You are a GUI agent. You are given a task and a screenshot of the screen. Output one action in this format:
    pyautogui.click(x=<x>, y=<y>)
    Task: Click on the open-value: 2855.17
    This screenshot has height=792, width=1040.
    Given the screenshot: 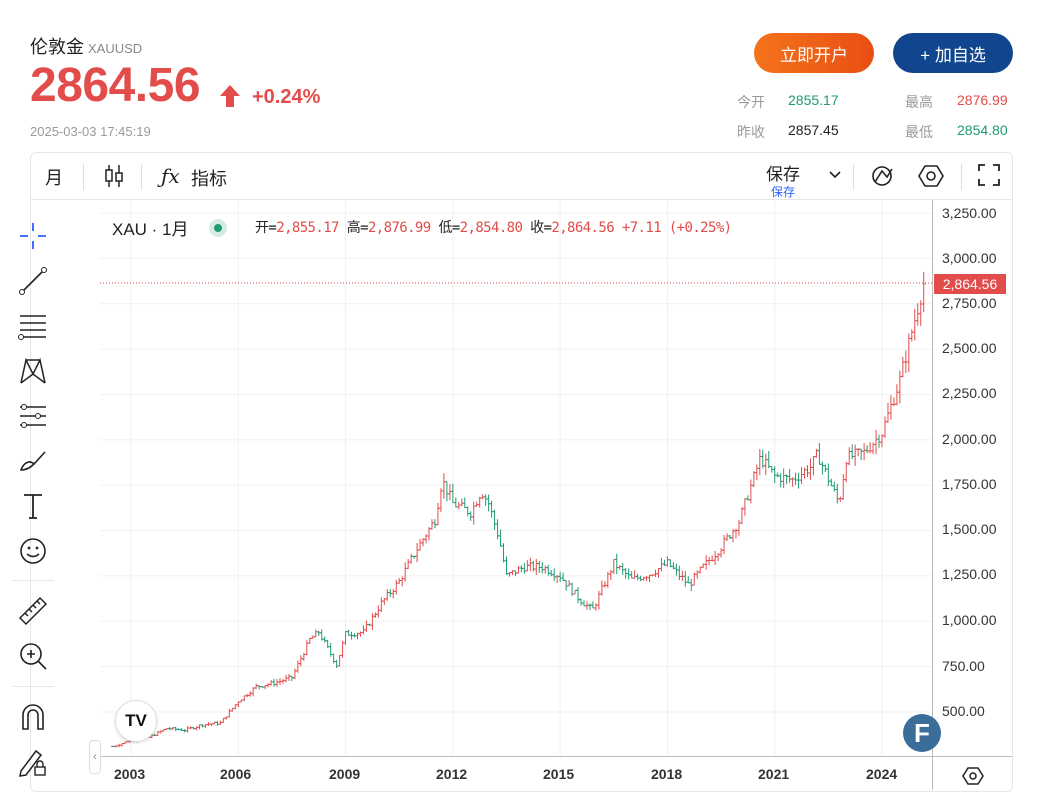 What is the action you would take?
    pyautogui.click(x=813, y=100)
    